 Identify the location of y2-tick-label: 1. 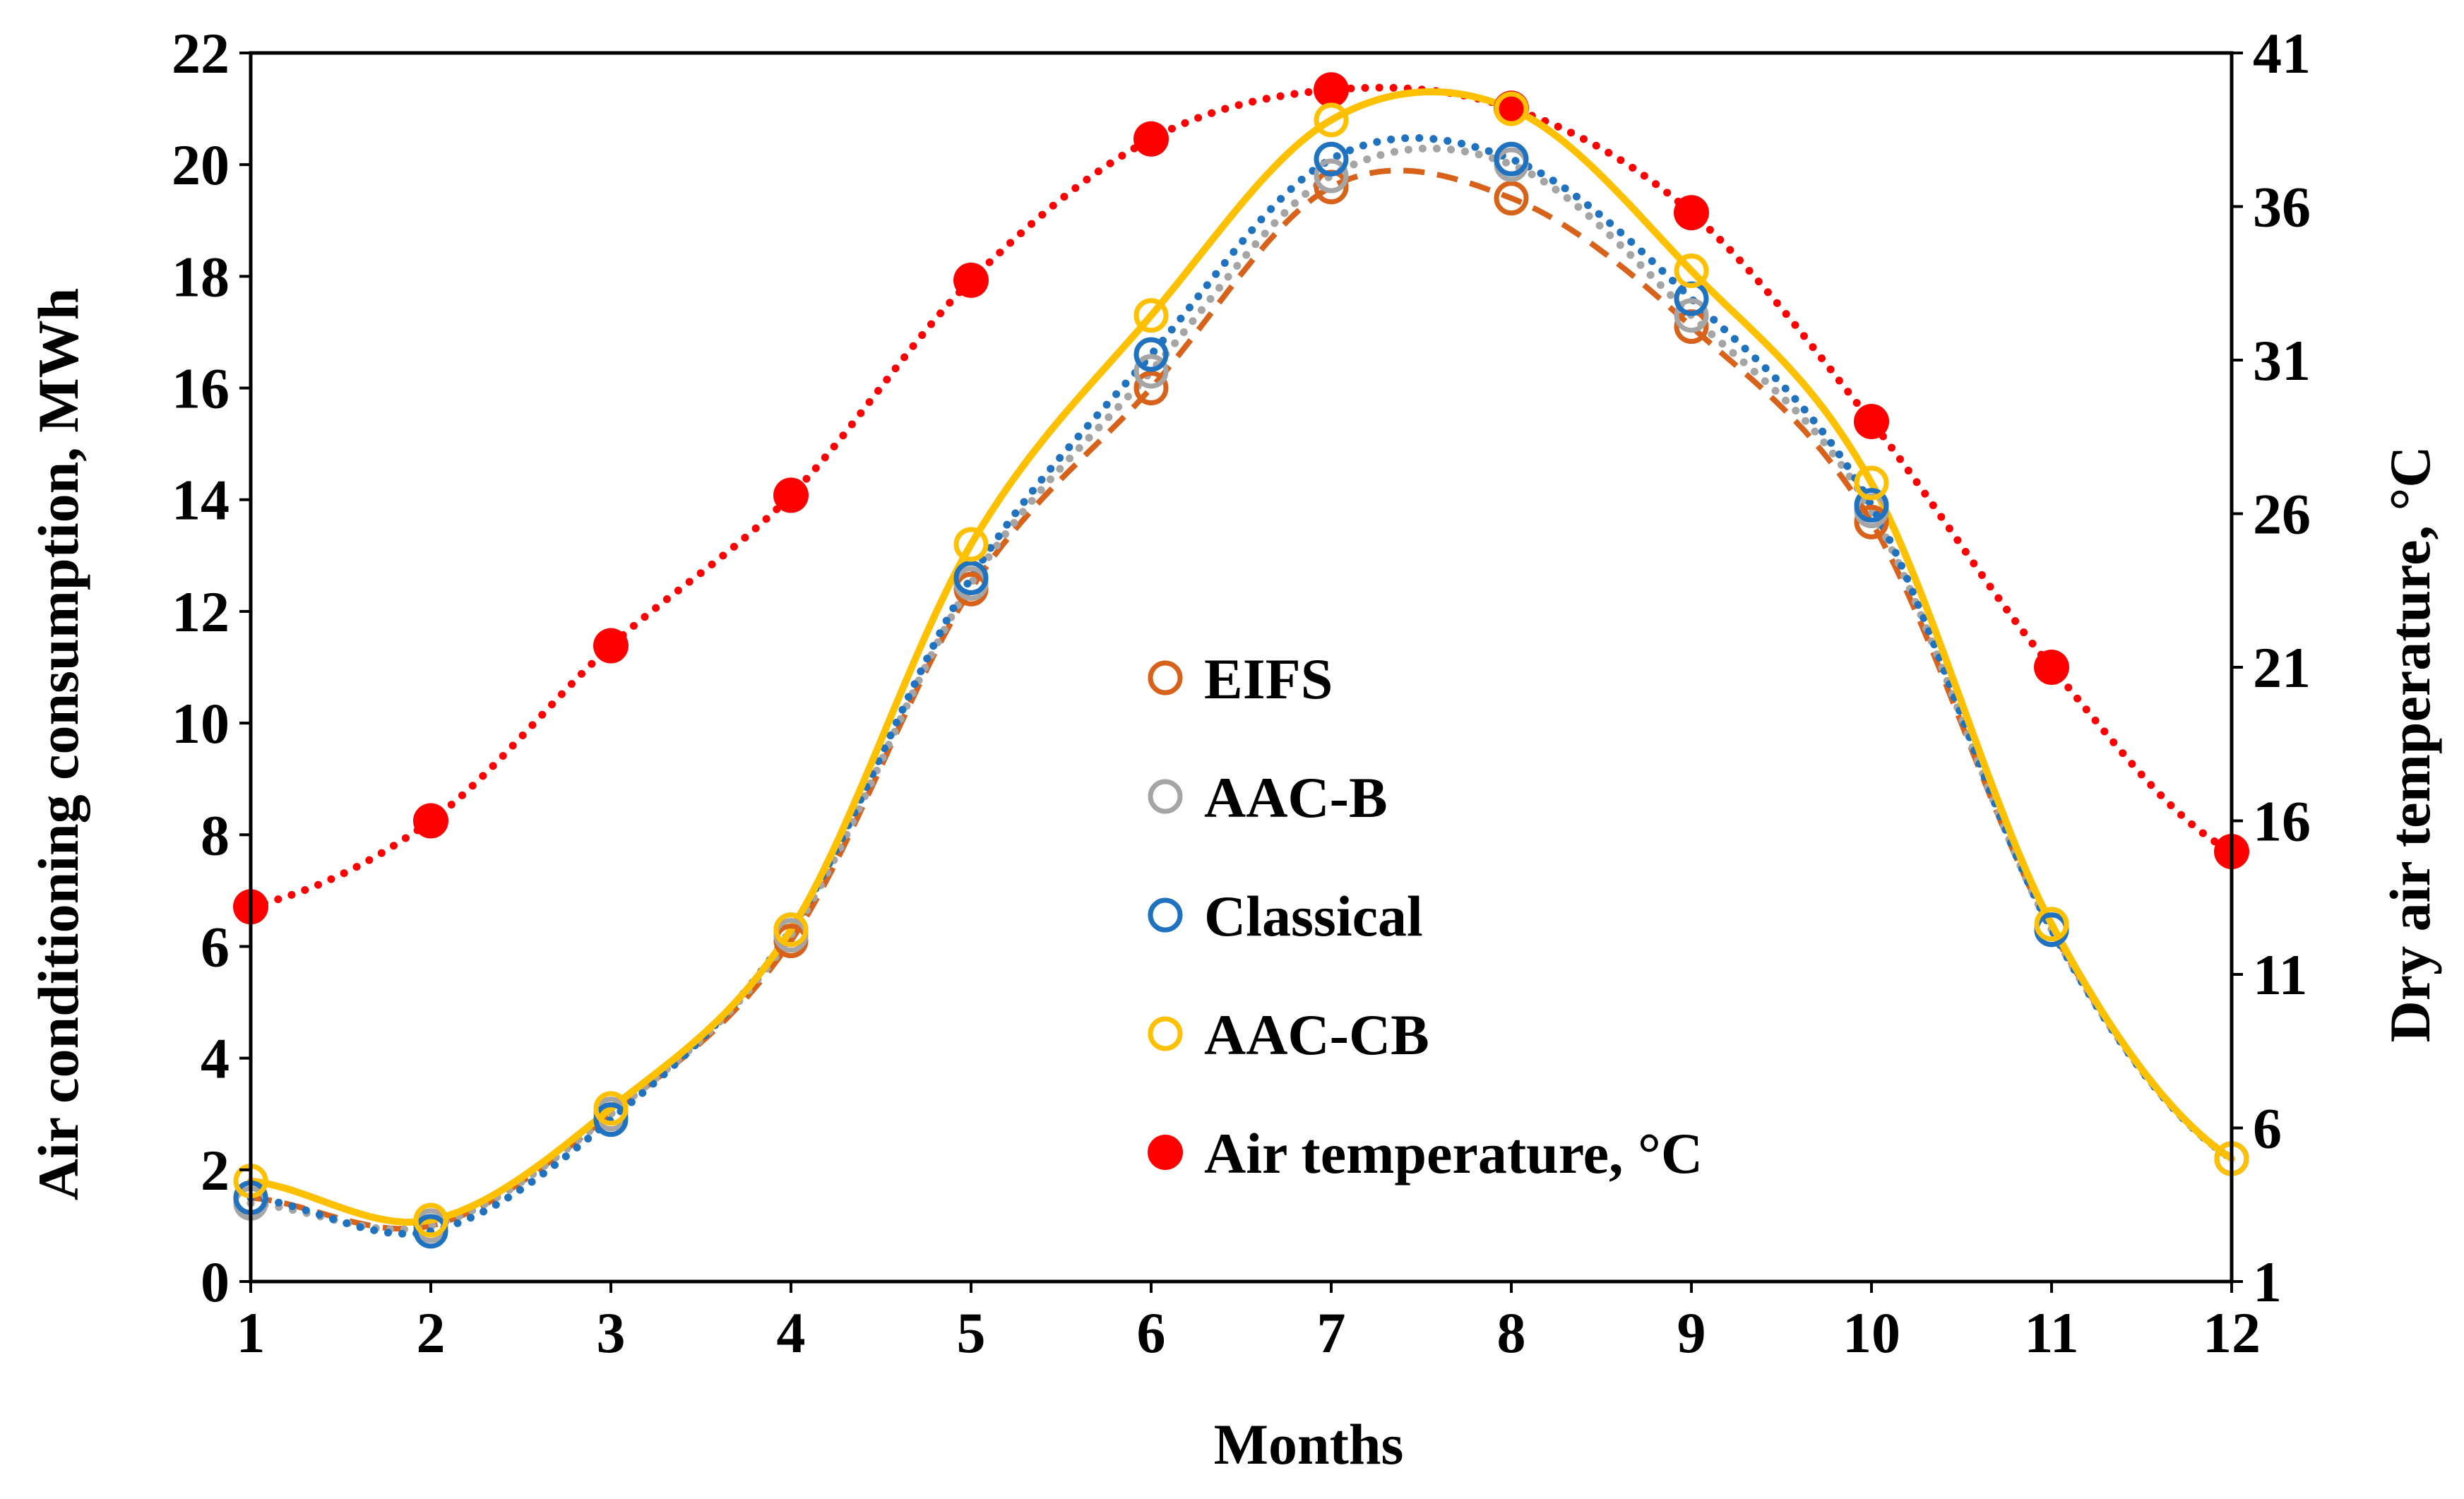
(2268, 1282).